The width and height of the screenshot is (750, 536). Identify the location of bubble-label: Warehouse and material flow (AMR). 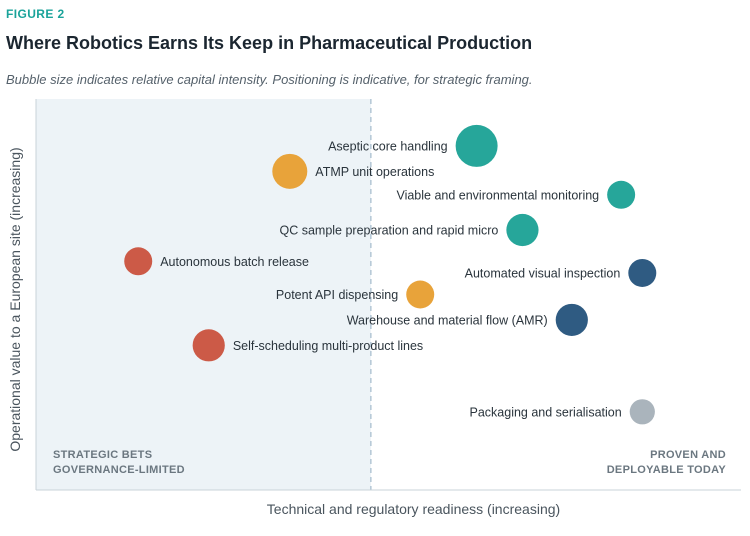
(447, 320).